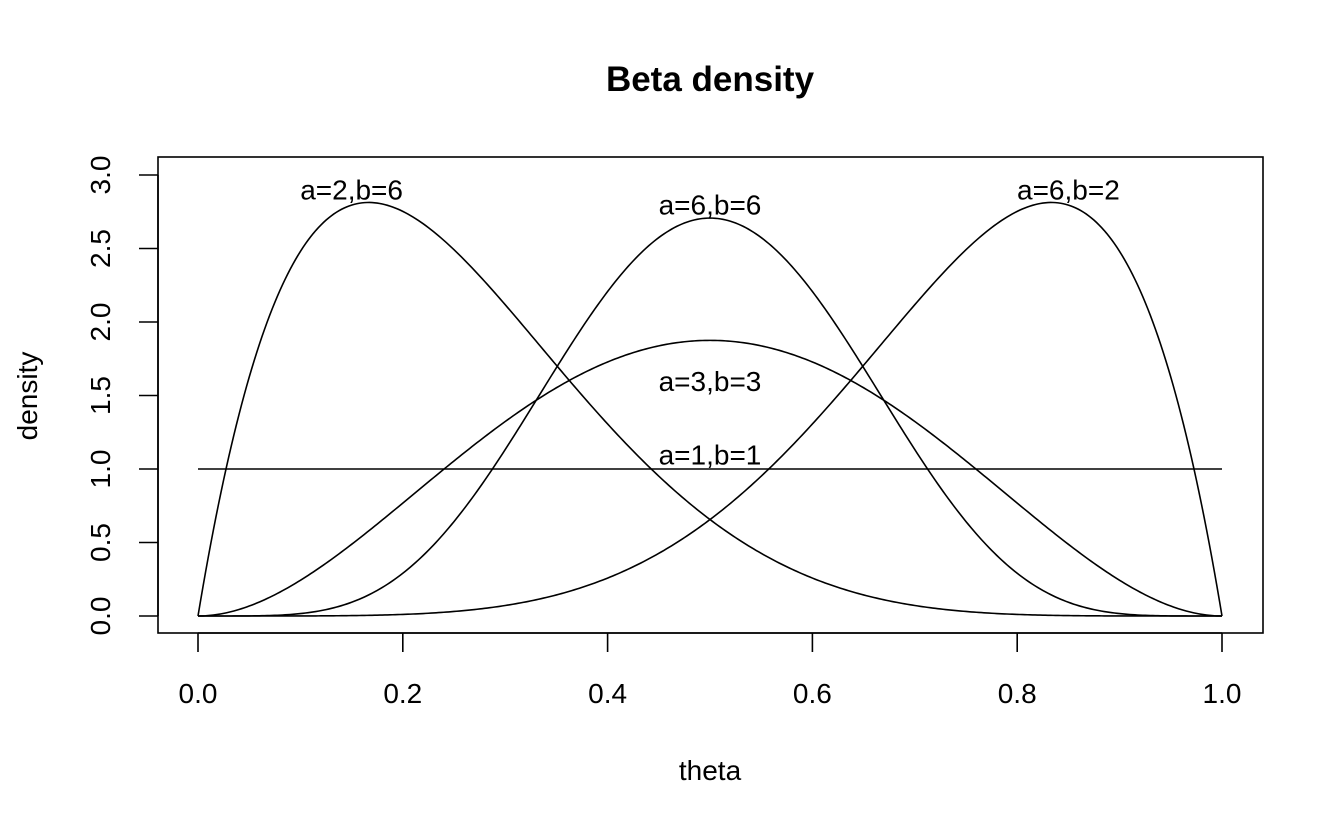 The height and width of the screenshot is (830, 1344). What do you see at coordinates (198, 693) in the screenshot?
I see `x-tick-label: 0.0` at bounding box center [198, 693].